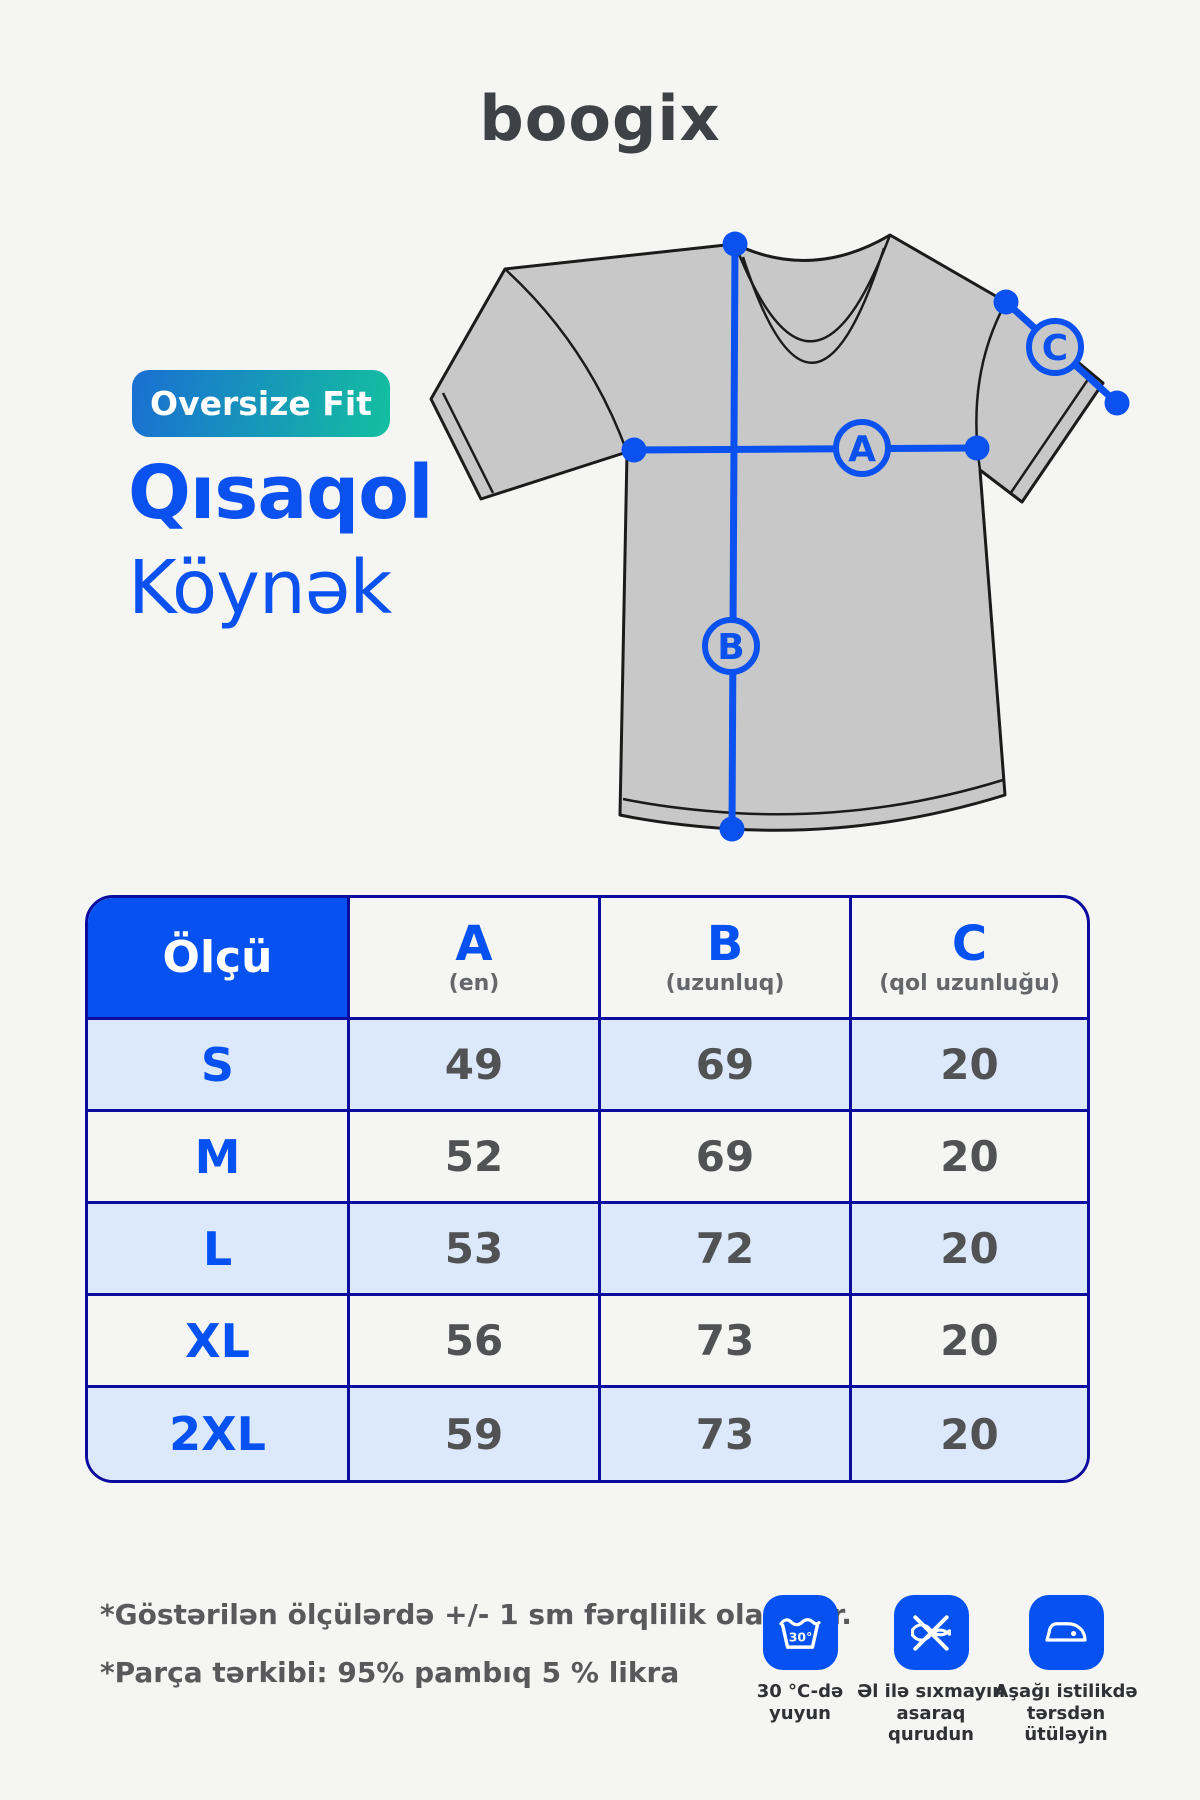 The image size is (1200, 1800). I want to click on care-label-iron: Aşağı istilikdə tərsdən ütüləyin, so click(1066, 1713).